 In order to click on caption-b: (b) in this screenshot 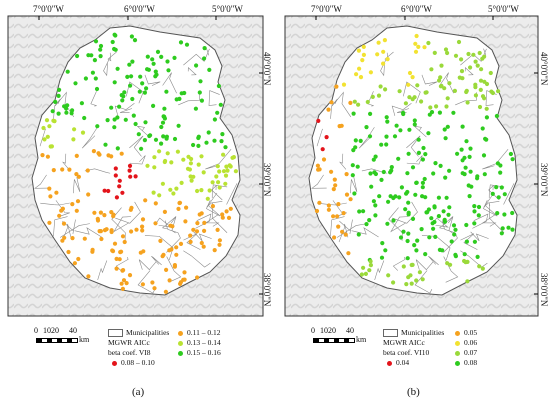, I will do `click(413, 392)`.